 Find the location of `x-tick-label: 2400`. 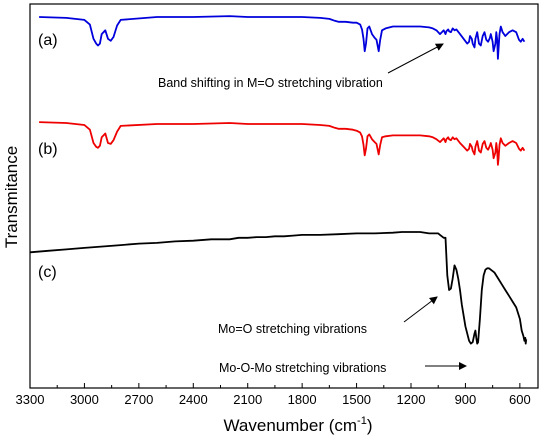

x-tick-label: 2400 is located at coordinates (193, 399).